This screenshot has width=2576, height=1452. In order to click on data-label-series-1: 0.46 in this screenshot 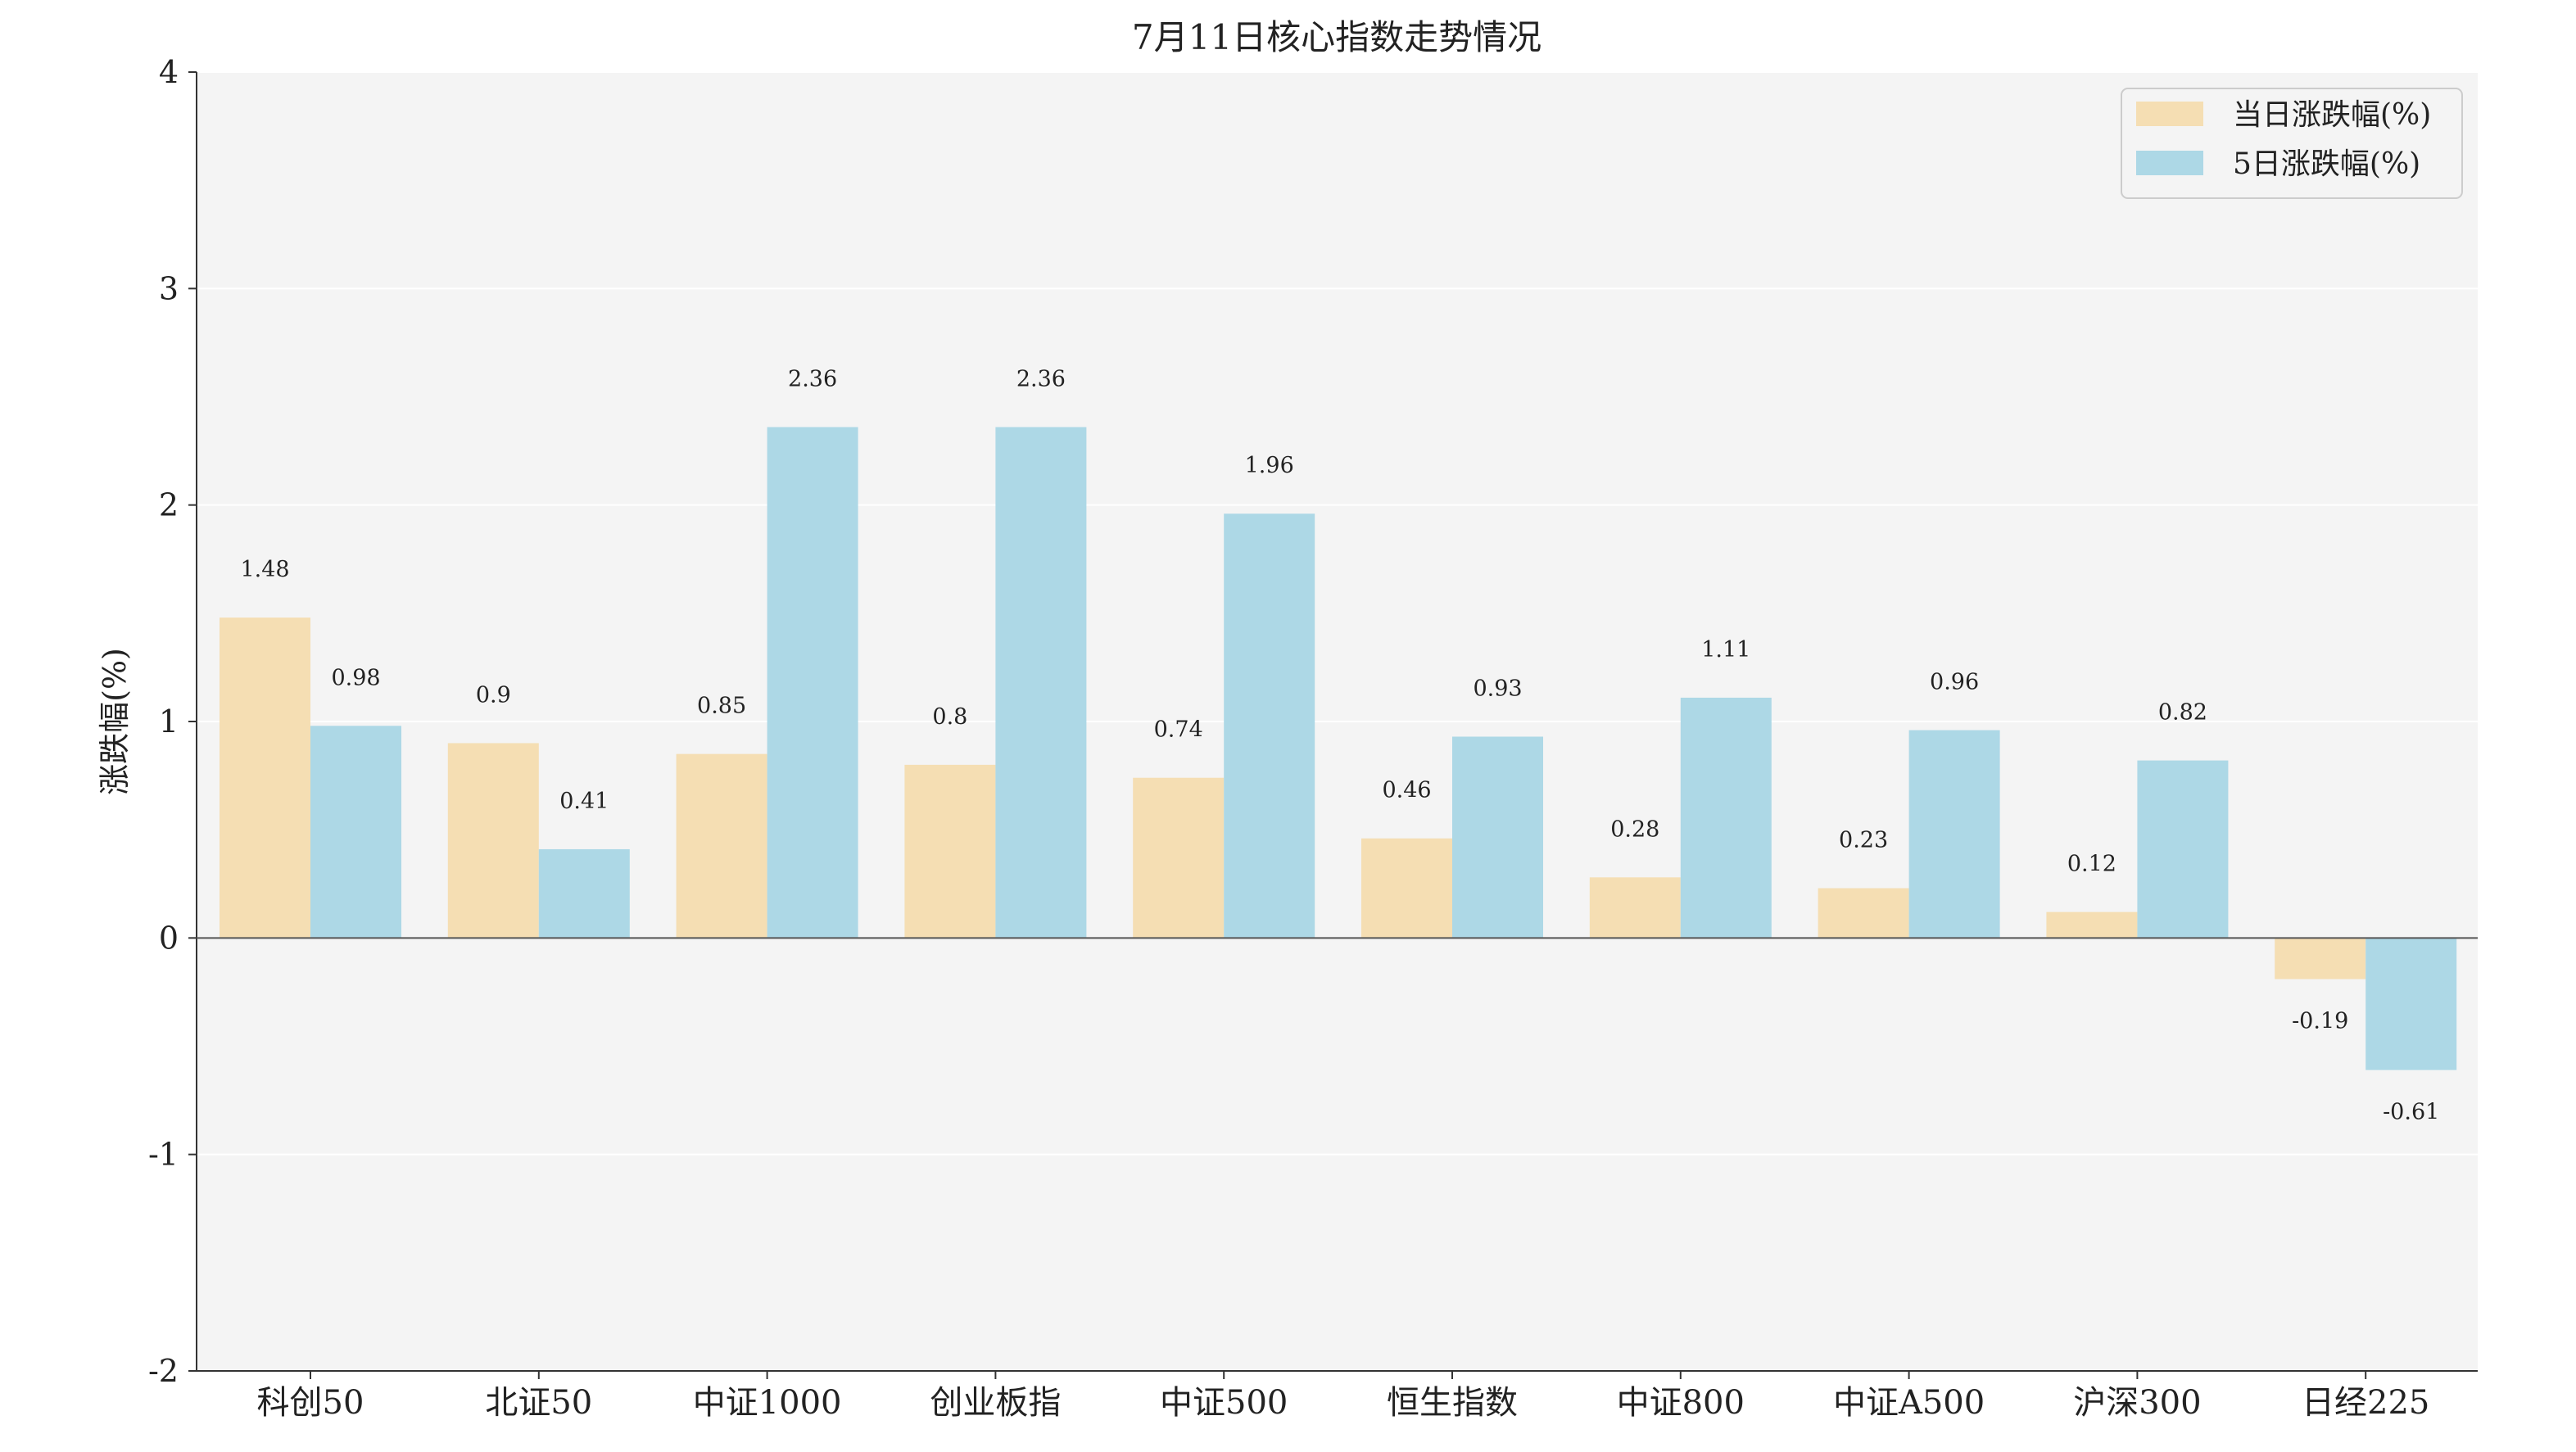, I will do `click(1406, 790)`.